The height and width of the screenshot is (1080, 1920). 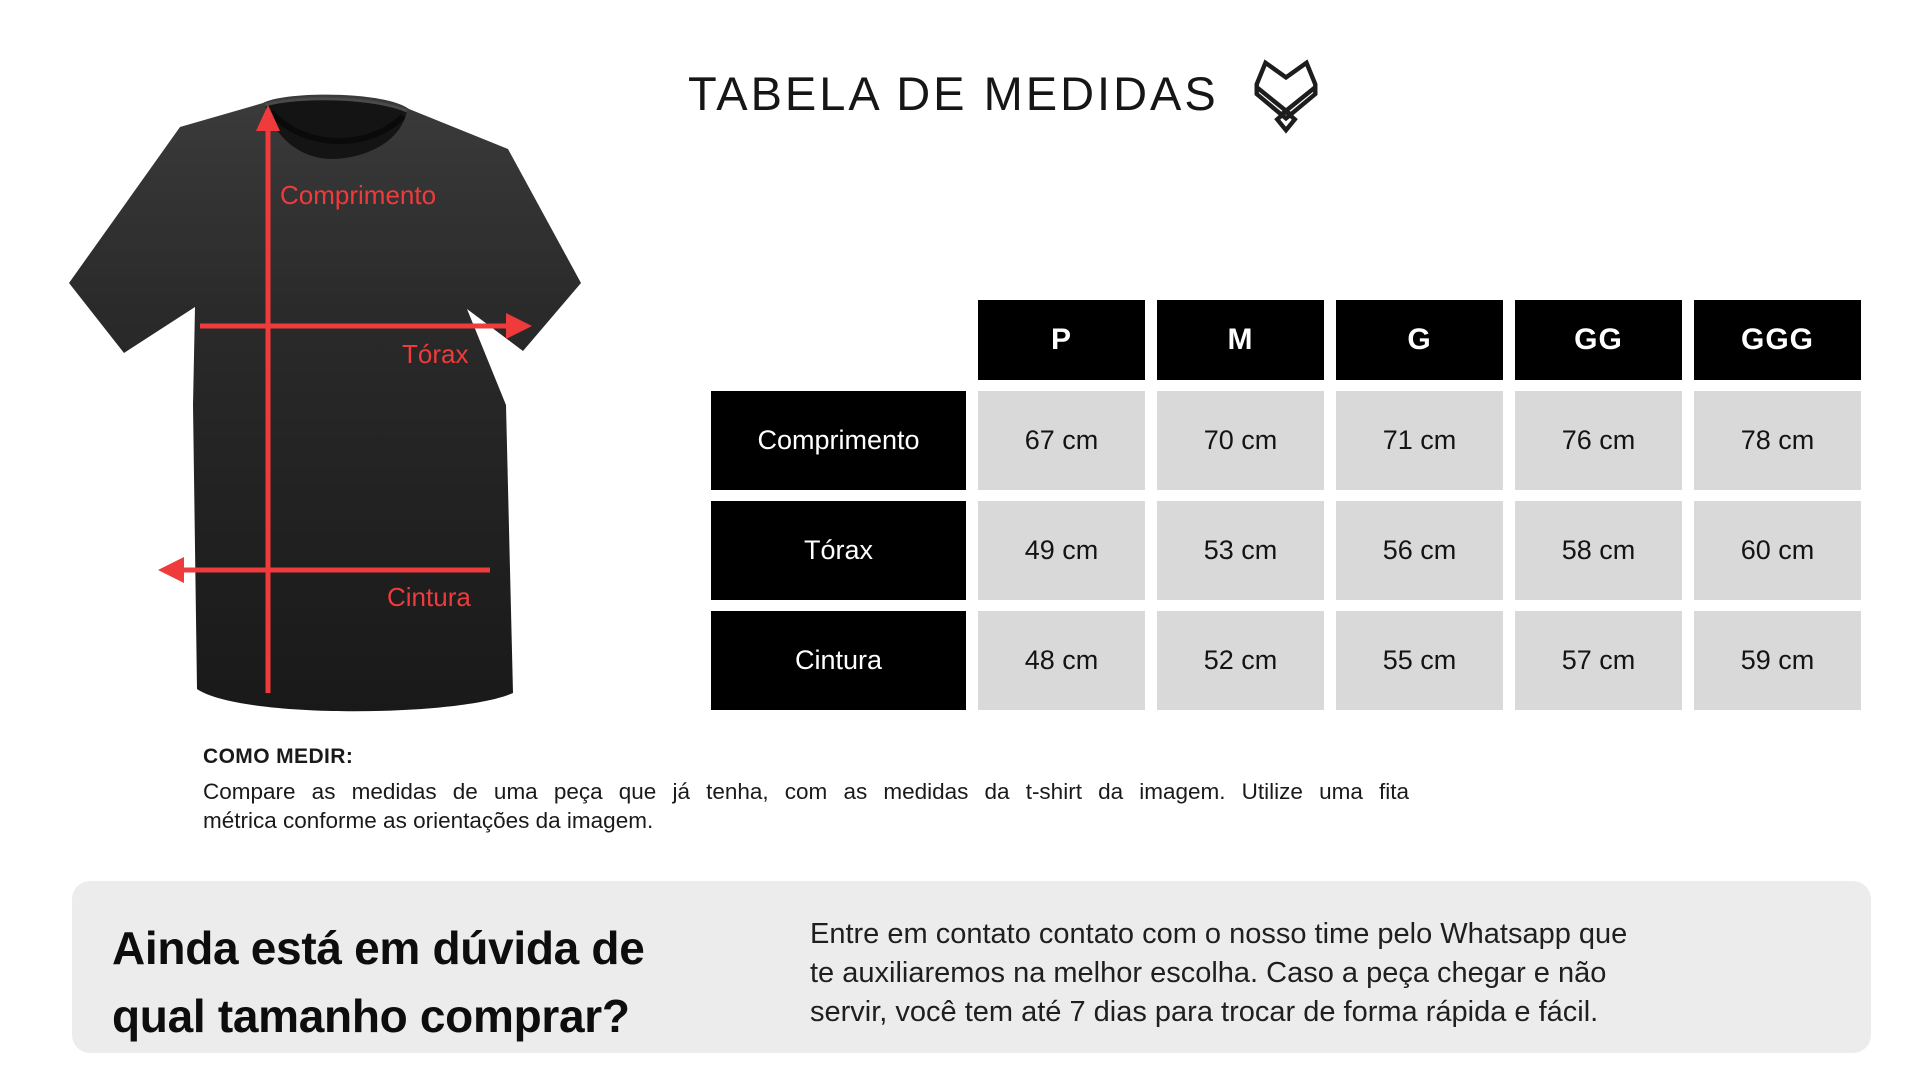 What do you see at coordinates (1240, 440) in the screenshot?
I see `value-comprimento-m: 70 cm` at bounding box center [1240, 440].